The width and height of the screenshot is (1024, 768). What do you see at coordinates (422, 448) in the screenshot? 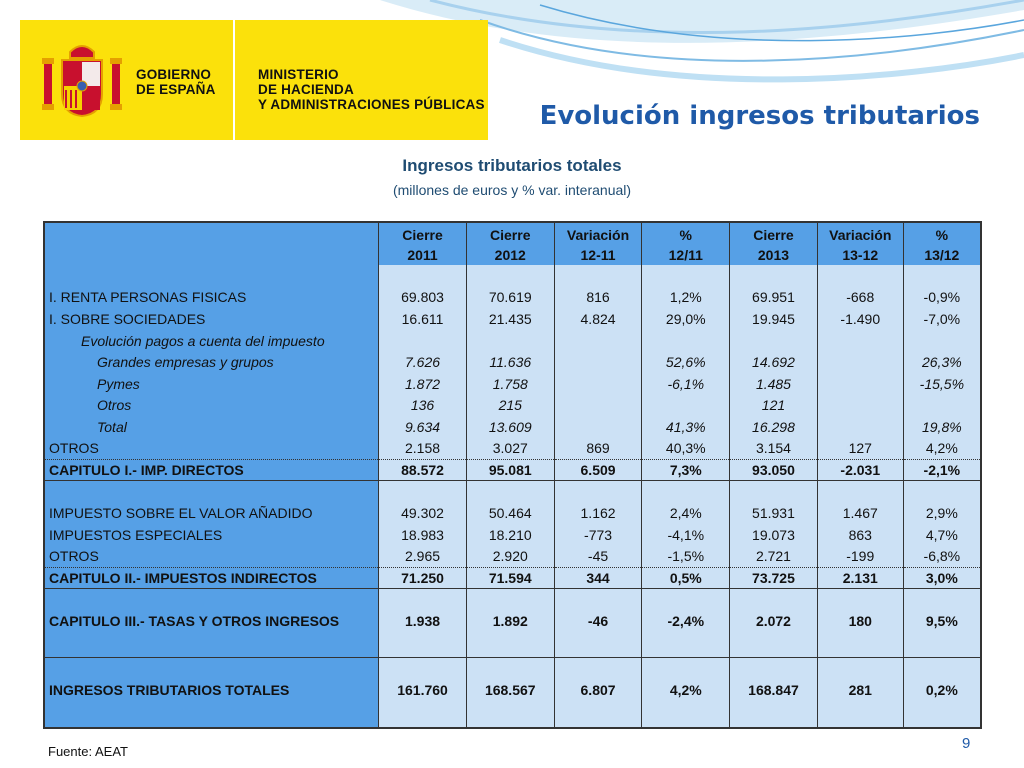
I see `cell-2011: 2.158` at bounding box center [422, 448].